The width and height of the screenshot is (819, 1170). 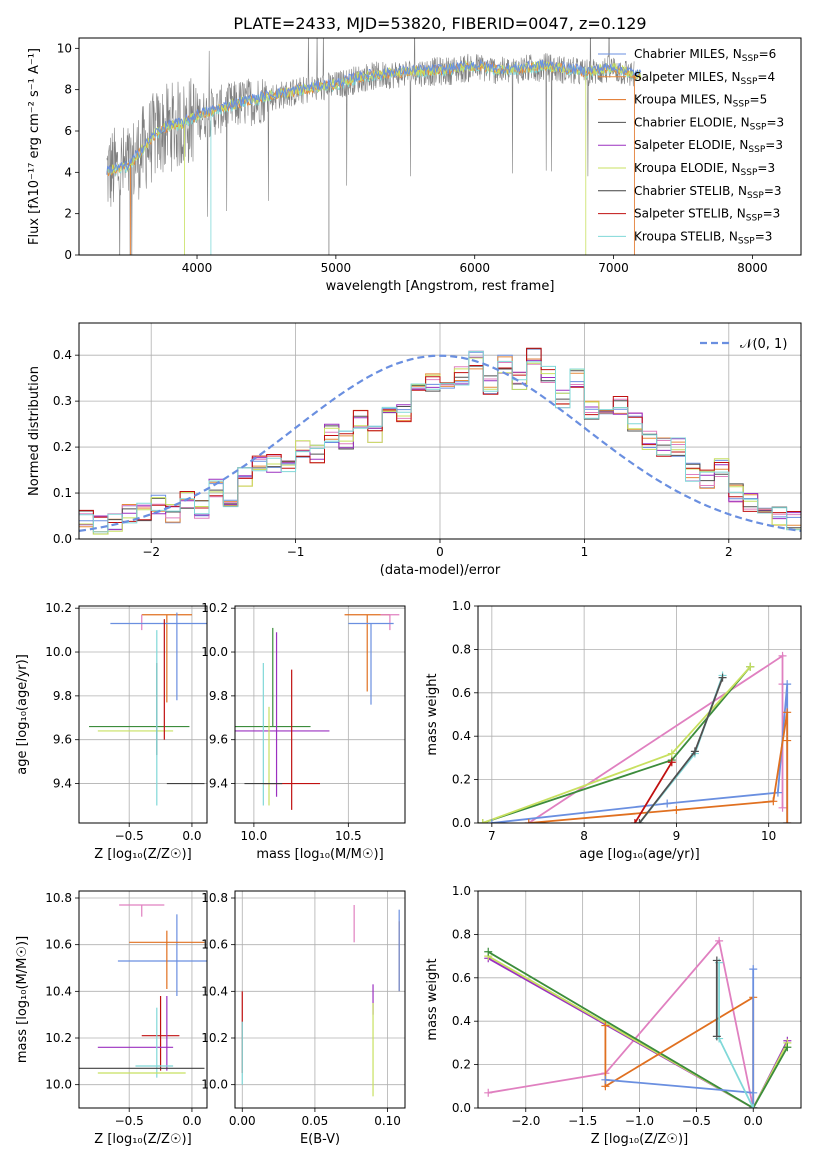 What do you see at coordinates (214, 945) in the screenshot?
I see `y-tick-label: 10.6` at bounding box center [214, 945].